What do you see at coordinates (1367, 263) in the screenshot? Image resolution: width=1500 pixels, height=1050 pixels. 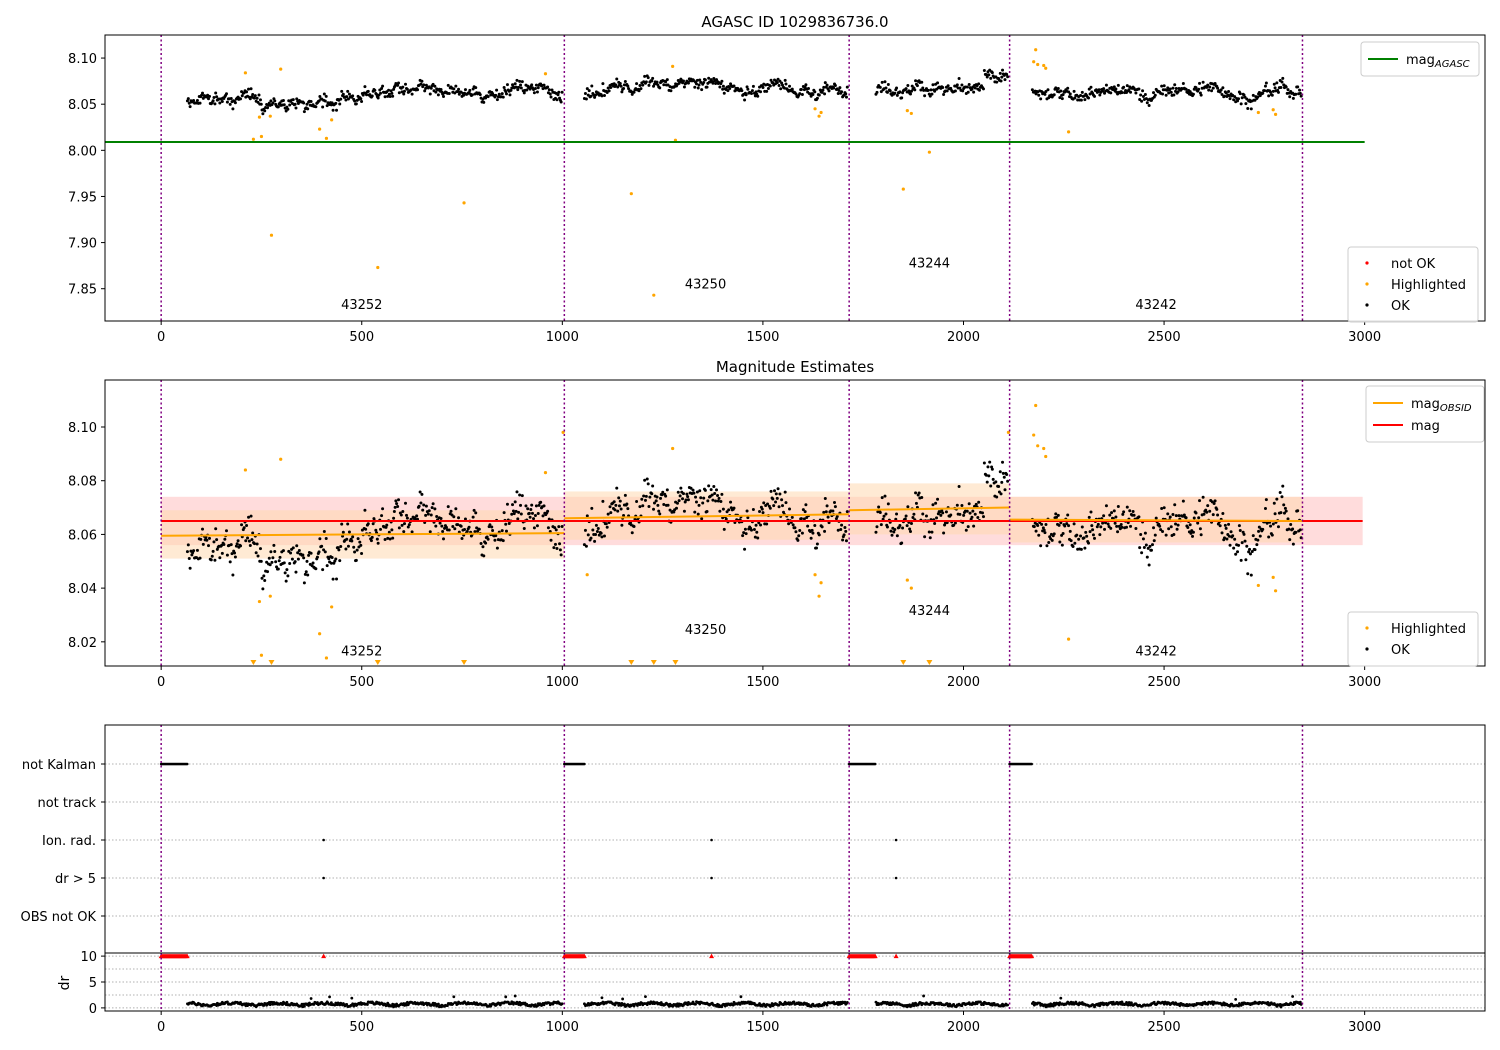 I see `legend-point-swatch` at bounding box center [1367, 263].